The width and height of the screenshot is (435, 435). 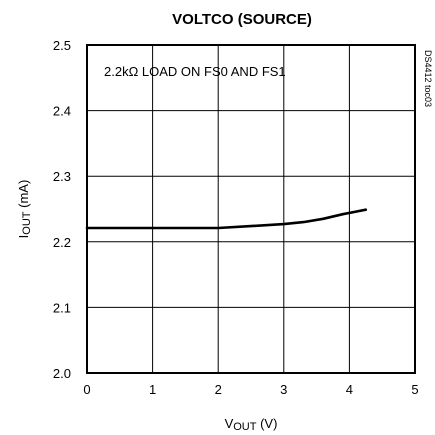 I want to click on series-line, so click(x=226, y=219).